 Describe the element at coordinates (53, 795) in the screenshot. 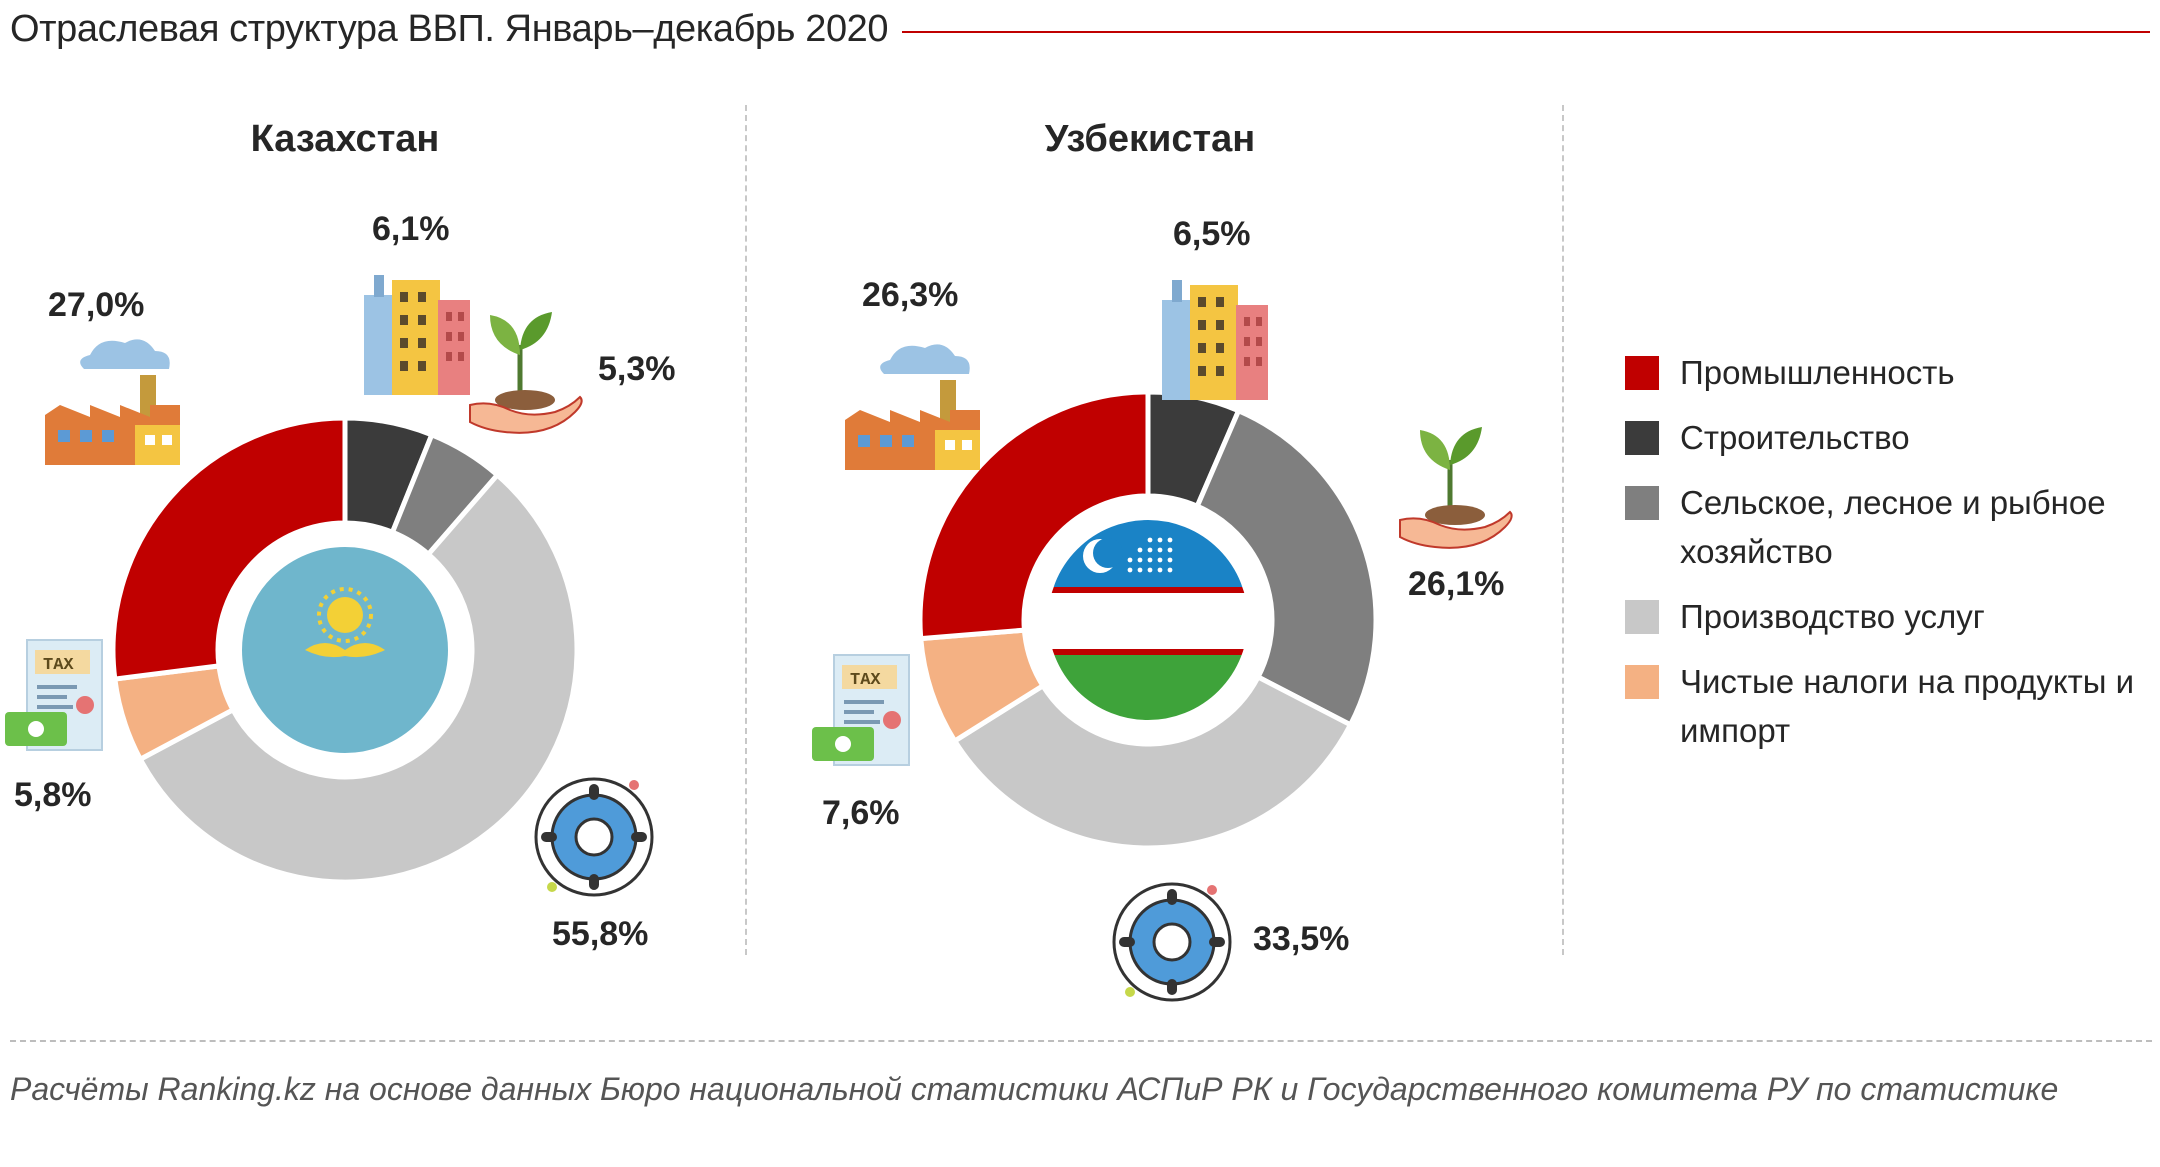

I see `kz-label-taxes: 5,8%` at that location.